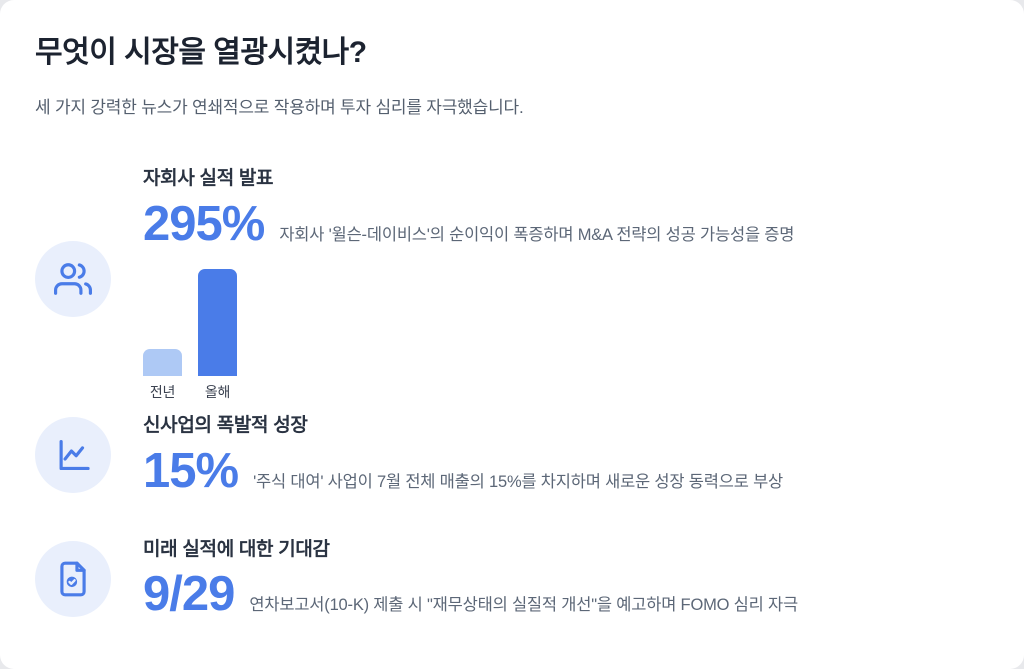  Describe the element at coordinates (225, 425) in the screenshot. I see `section-title: 신사업의 폭발적 성장` at that location.